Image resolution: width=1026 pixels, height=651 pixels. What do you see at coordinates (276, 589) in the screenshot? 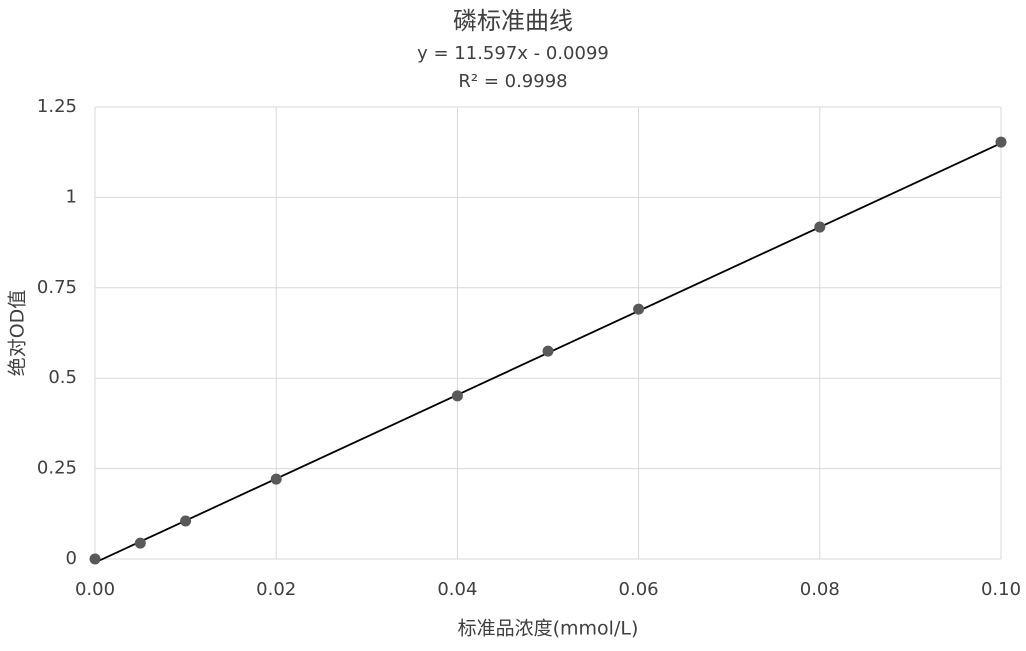
I see `x-tick-label: 0.02` at bounding box center [276, 589].